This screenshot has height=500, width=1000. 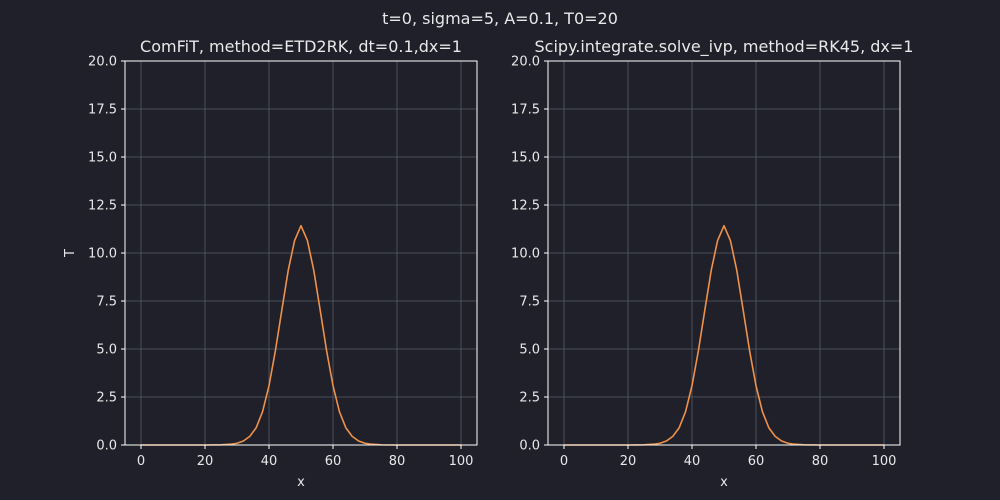 I want to click on y-tick-label-left-0: 0.0, so click(x=106, y=446).